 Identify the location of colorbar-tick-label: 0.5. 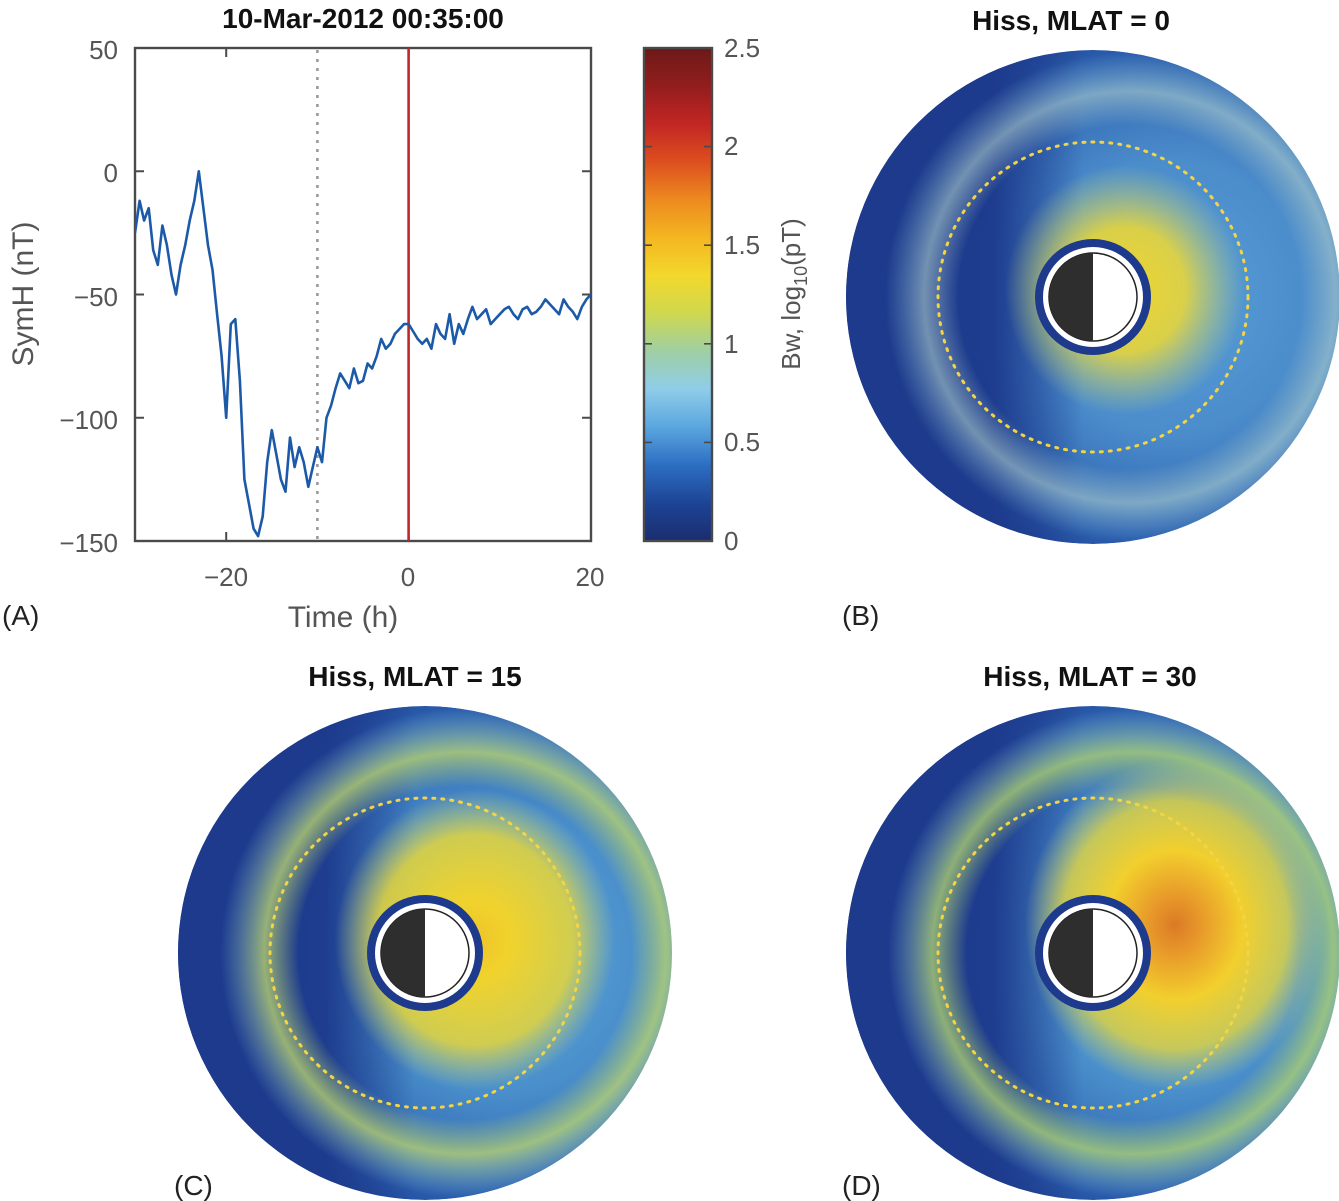
(742, 442).